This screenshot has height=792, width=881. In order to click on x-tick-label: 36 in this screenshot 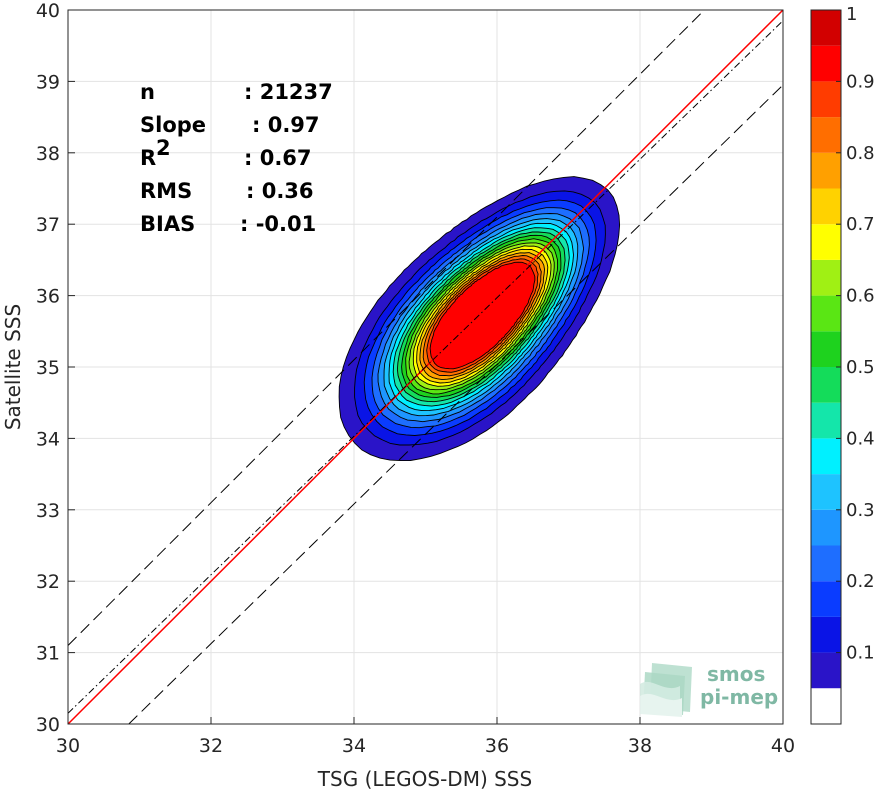, I will do `click(497, 746)`.